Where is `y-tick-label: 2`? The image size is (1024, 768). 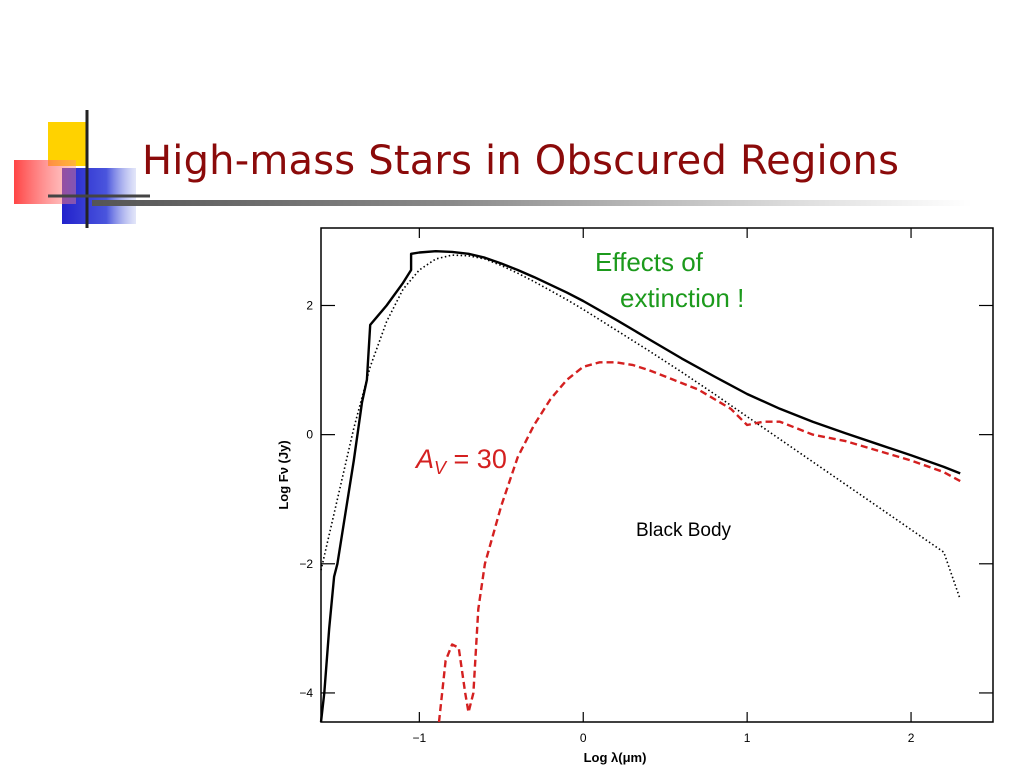
y-tick-label: 2 is located at coordinates (309, 305).